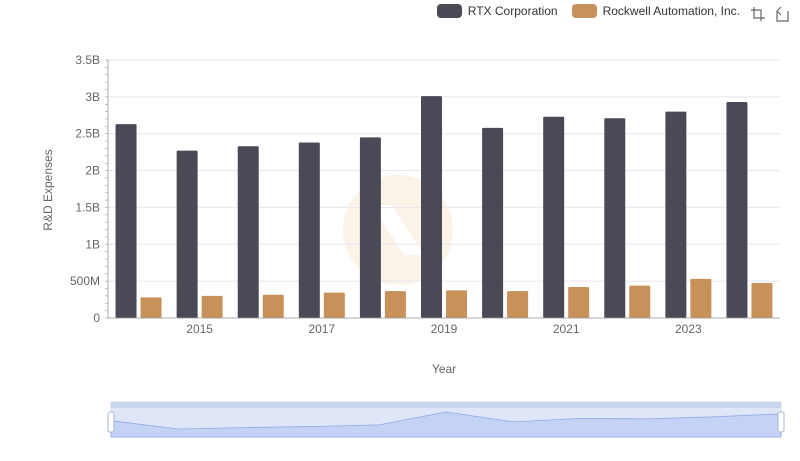 The image size is (800, 461). I want to click on x-tick-label: 2019, so click(444, 329).